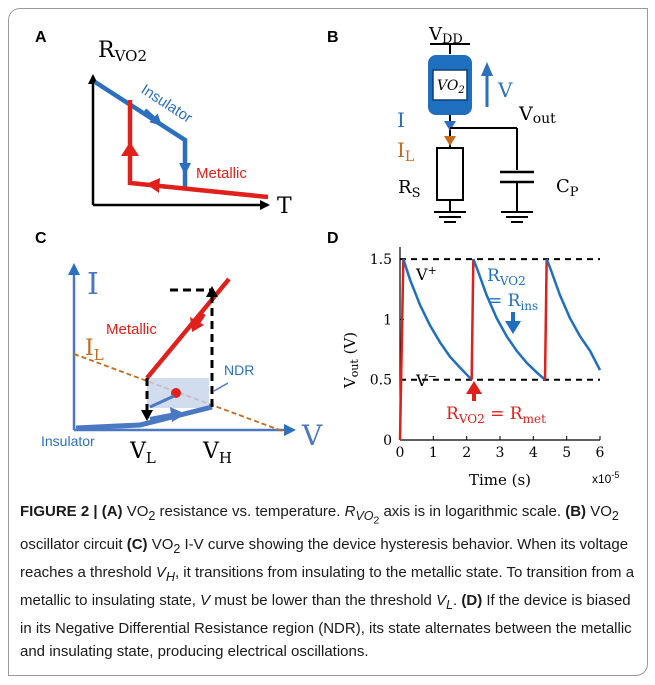  Describe the element at coordinates (505, 301) in the screenshot. I see `rins-eq-label: = R` at that location.